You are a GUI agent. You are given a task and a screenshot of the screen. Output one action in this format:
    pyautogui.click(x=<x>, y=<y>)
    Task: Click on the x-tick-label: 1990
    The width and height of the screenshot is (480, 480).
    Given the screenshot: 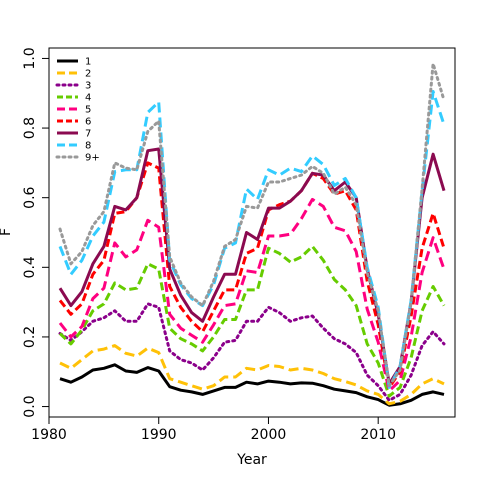 What is the action you would take?
    pyautogui.click(x=159, y=435)
    